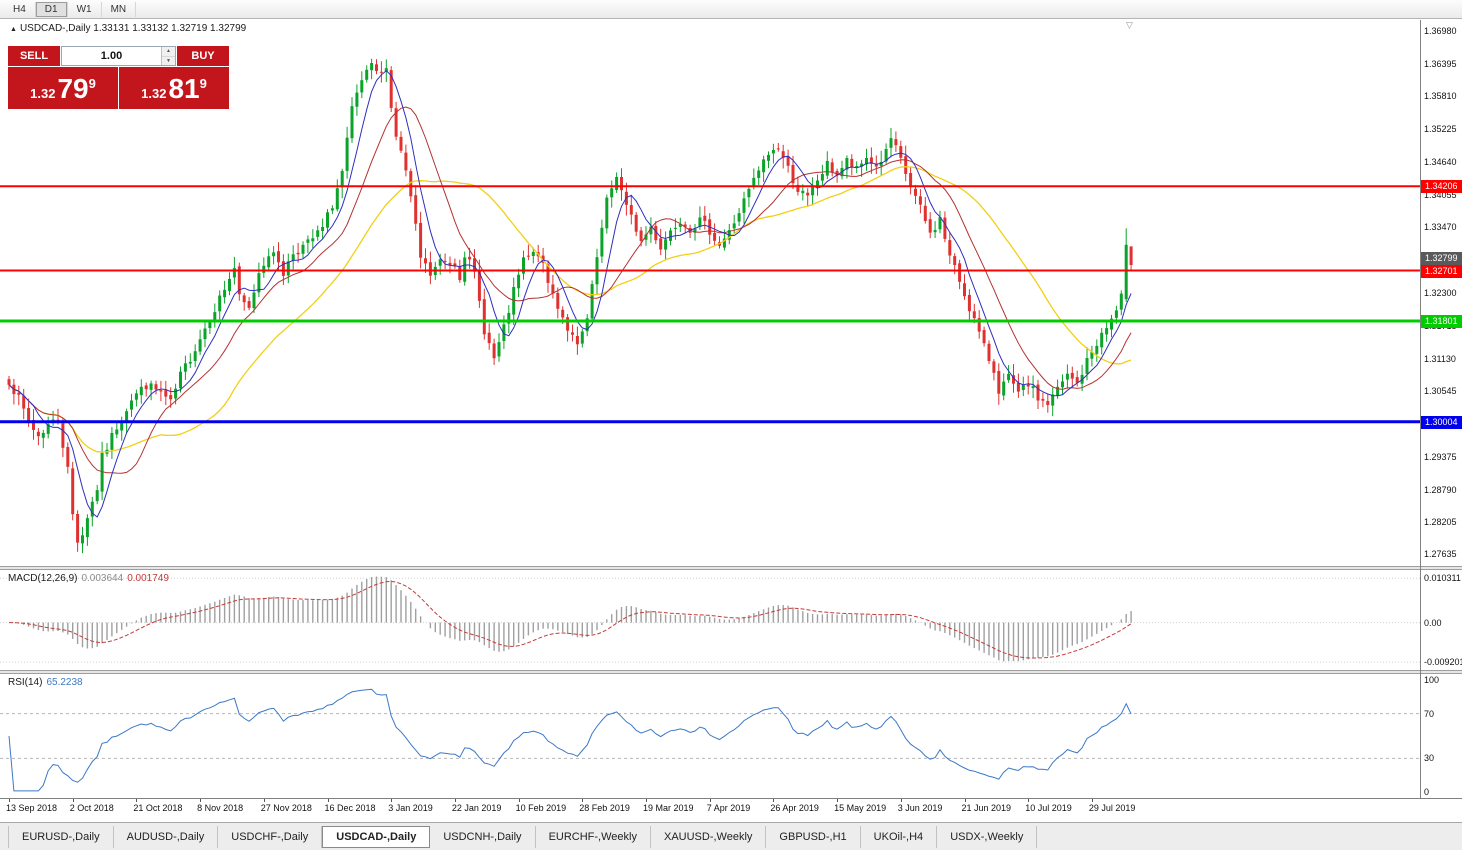 This screenshot has height=850, width=1462. What do you see at coordinates (170, 28) in the screenshot?
I see `chart-title-ohlc: 1.33131 1.33132 1.32719 1.32799` at bounding box center [170, 28].